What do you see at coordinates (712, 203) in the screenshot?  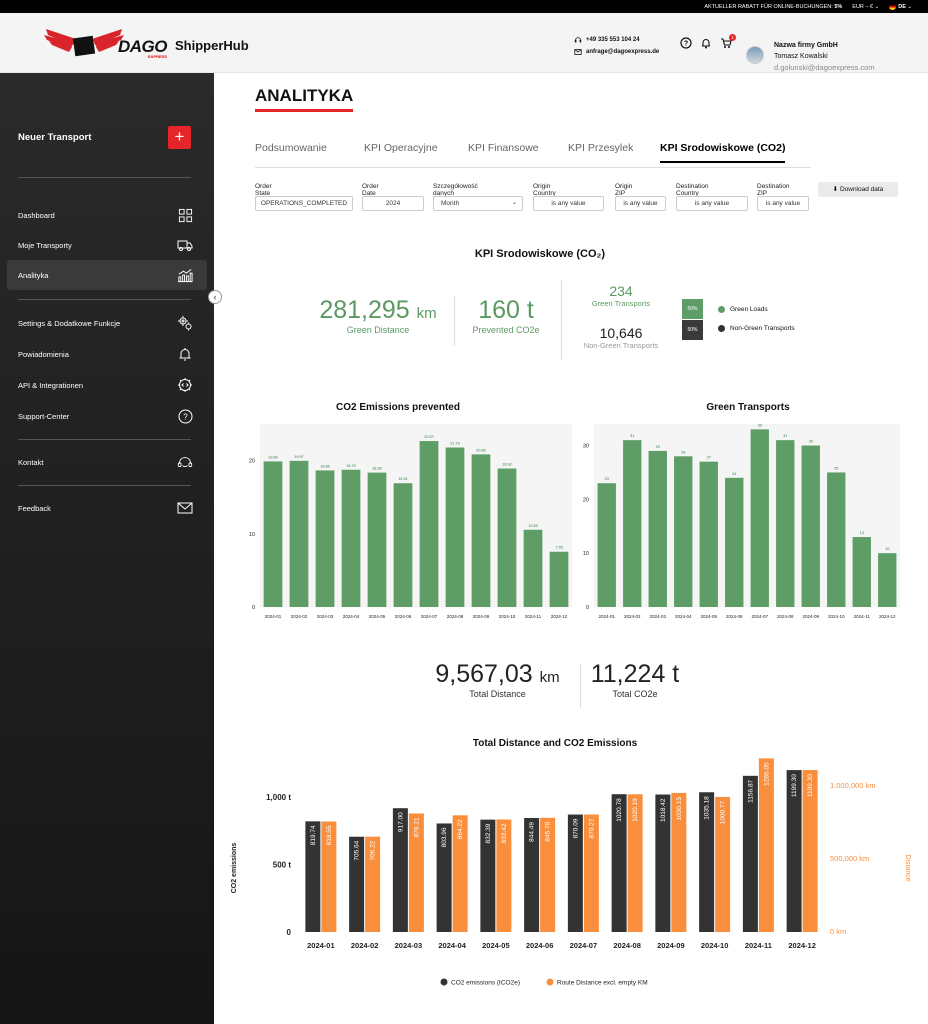 I see `destination-country-input: is any value` at bounding box center [712, 203].